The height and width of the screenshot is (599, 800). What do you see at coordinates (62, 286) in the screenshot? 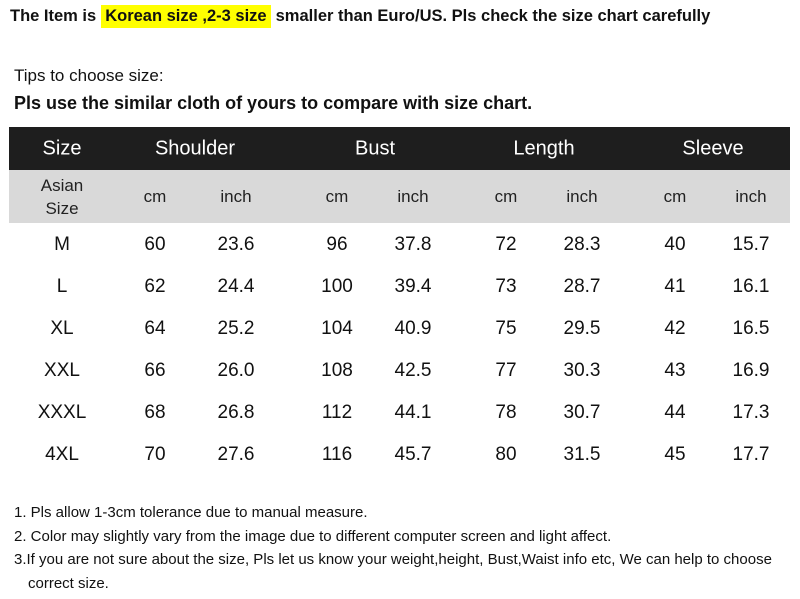
I see `size-label: L` at bounding box center [62, 286].